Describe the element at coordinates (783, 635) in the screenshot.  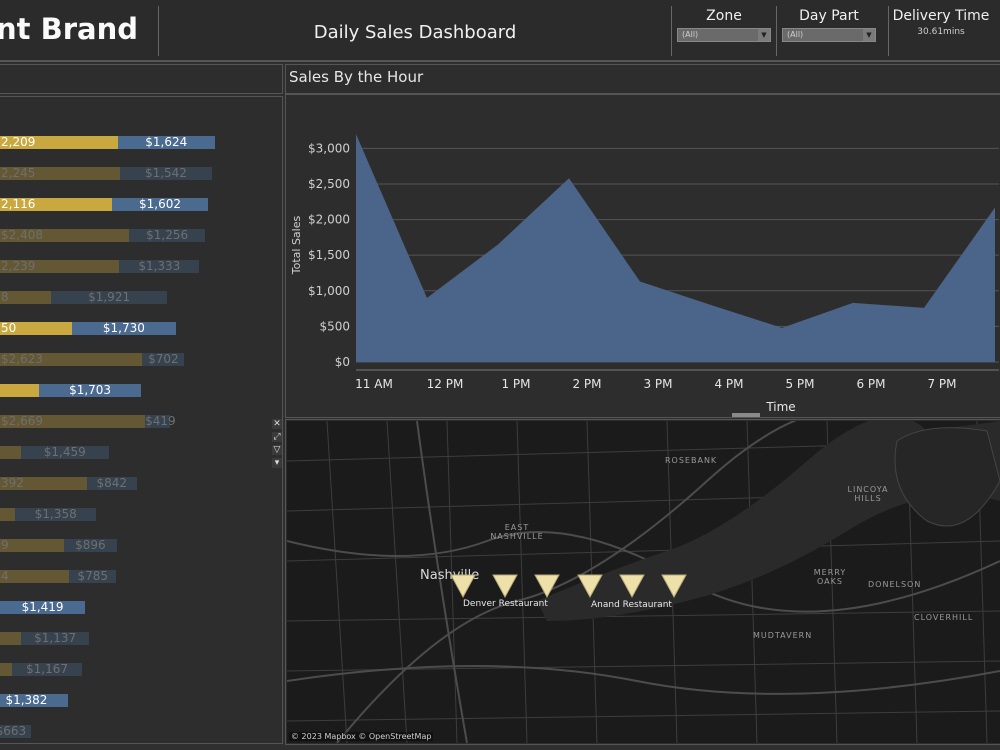
I see `area-label-mudtavern: MUDTAVERN` at that location.